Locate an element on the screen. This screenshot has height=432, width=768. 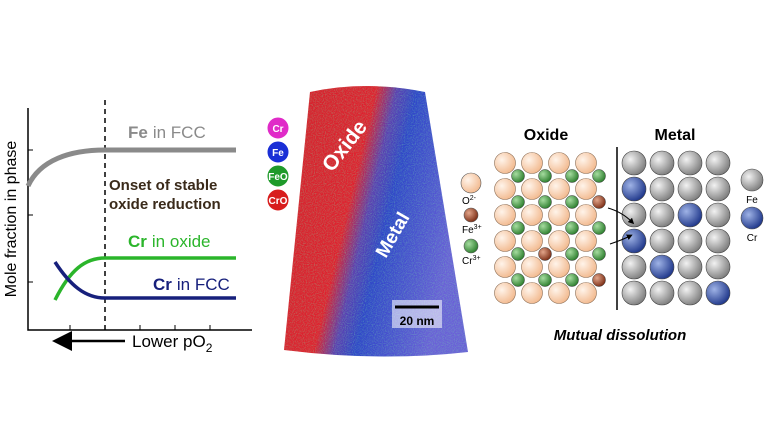
x-label-sub: 2 is located at coordinates (209, 348).